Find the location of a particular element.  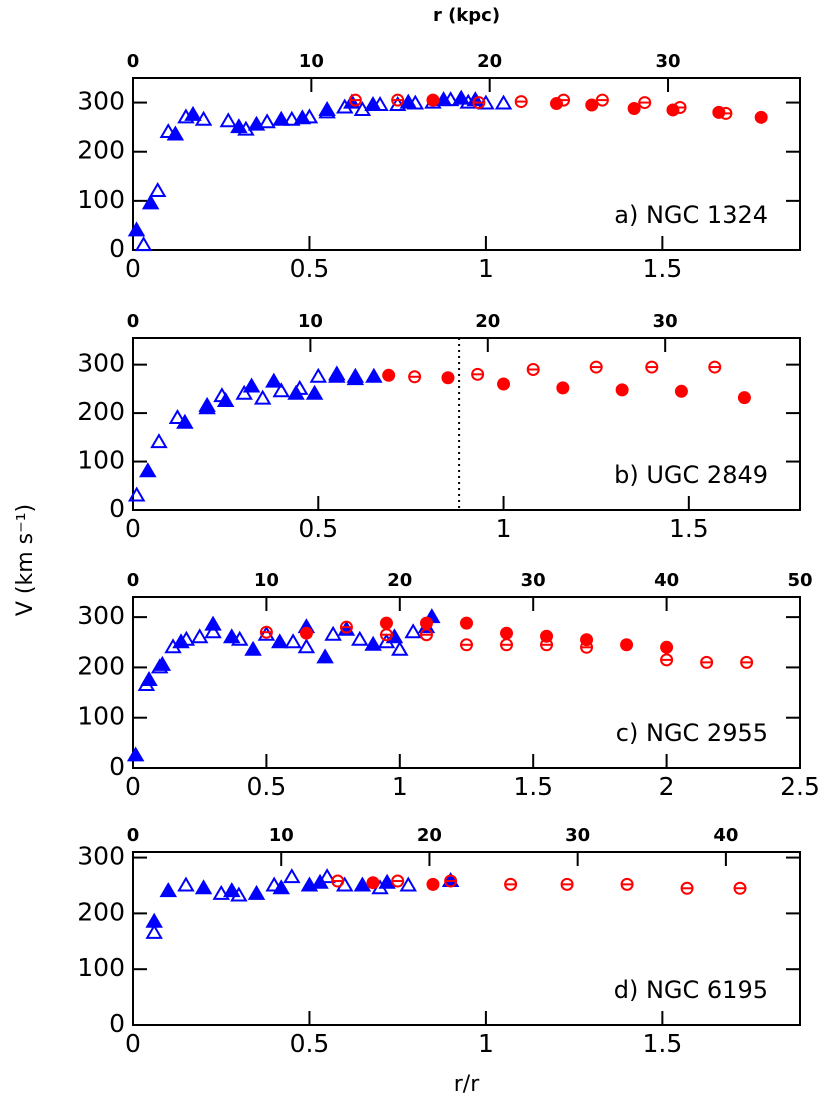

x-tick-label: 2 is located at coordinates (667, 786).